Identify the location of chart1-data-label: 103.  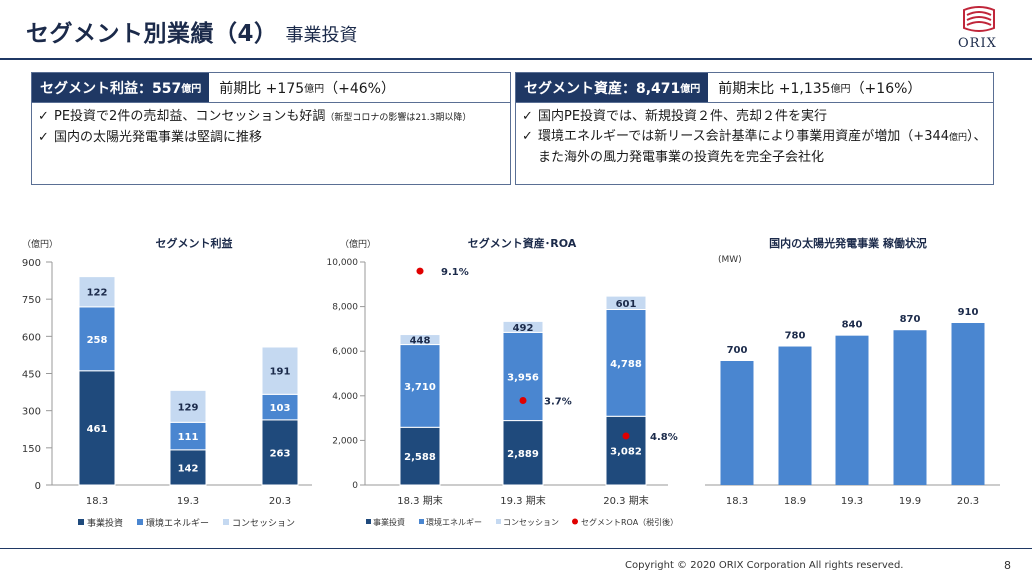
(280, 408).